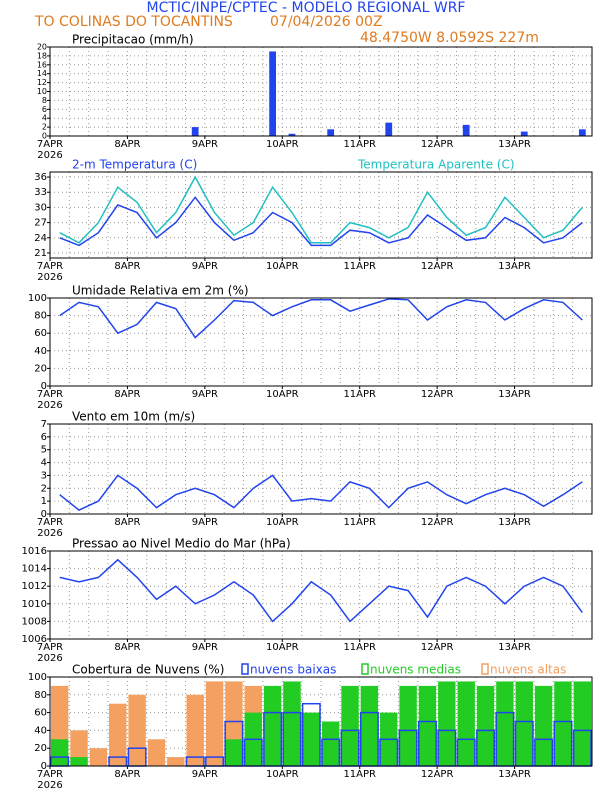 The image size is (612, 792). Describe the element at coordinates (44, 501) in the screenshot. I see `y-tick-label: 1` at that location.